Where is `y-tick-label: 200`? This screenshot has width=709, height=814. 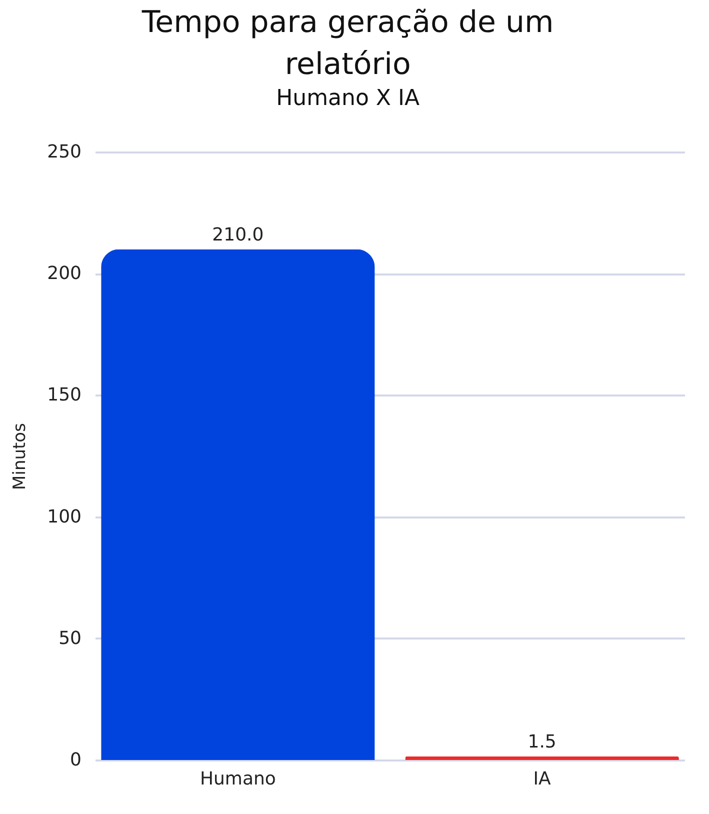 y-tick-label: 200 is located at coordinates (64, 273).